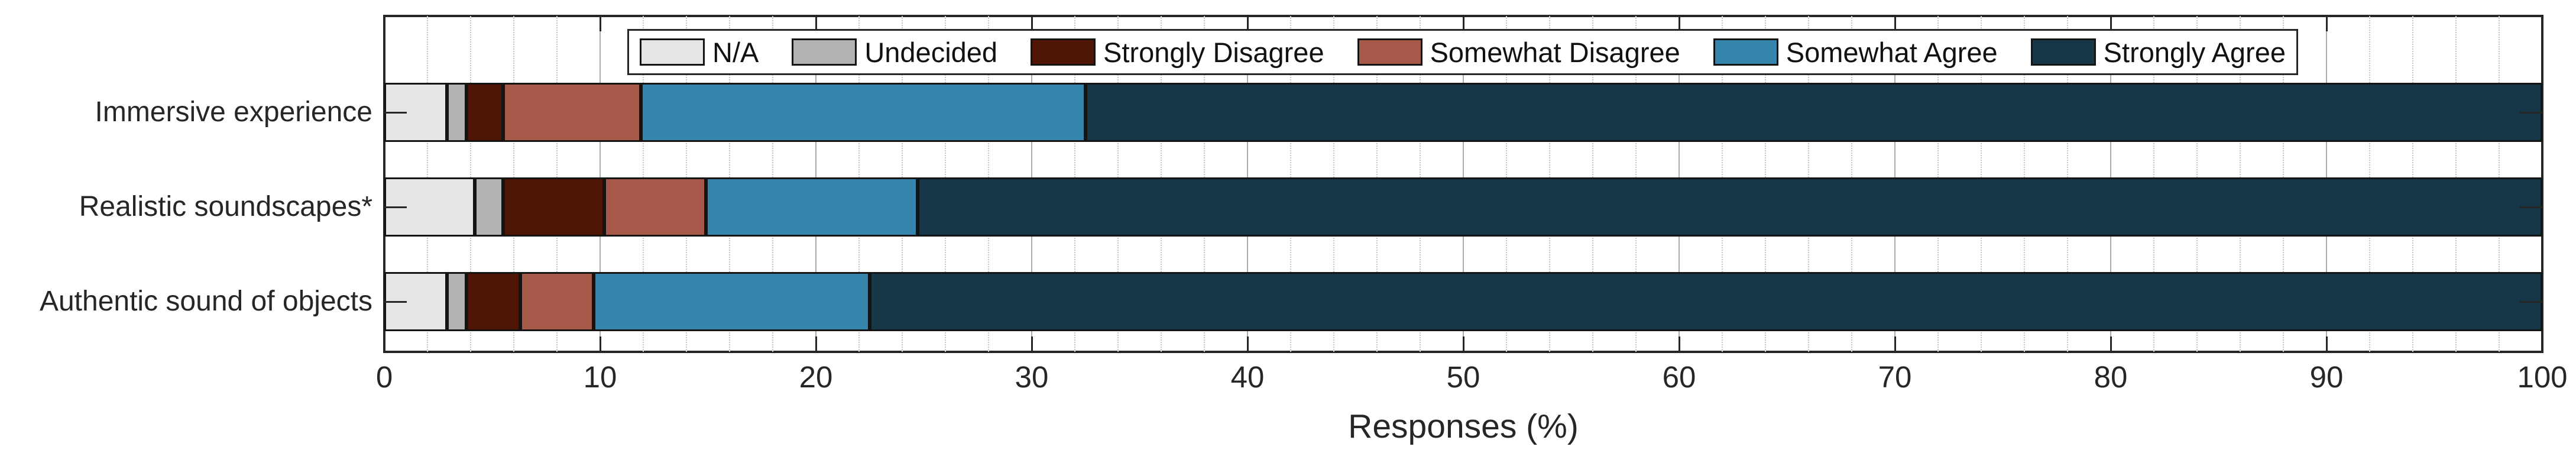  Describe the element at coordinates (600, 377) in the screenshot. I see `x-tick-label: 10` at that location.